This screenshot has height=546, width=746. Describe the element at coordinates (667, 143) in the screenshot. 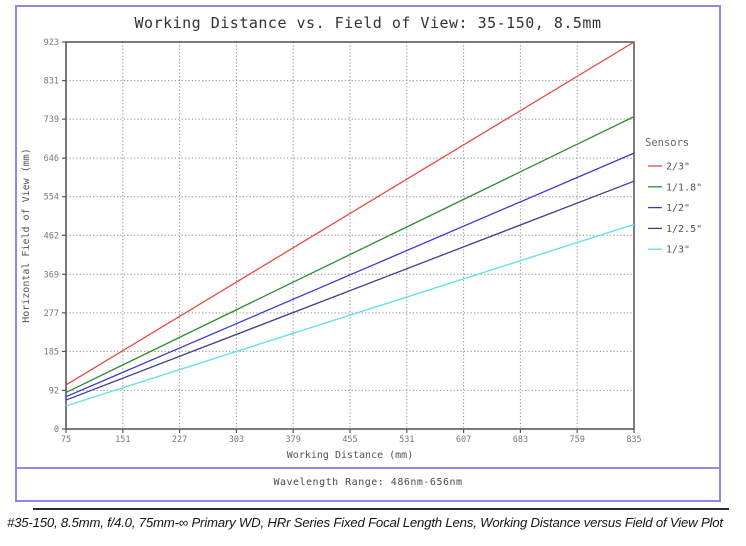

I see `legend-title: Sensors` at that location.